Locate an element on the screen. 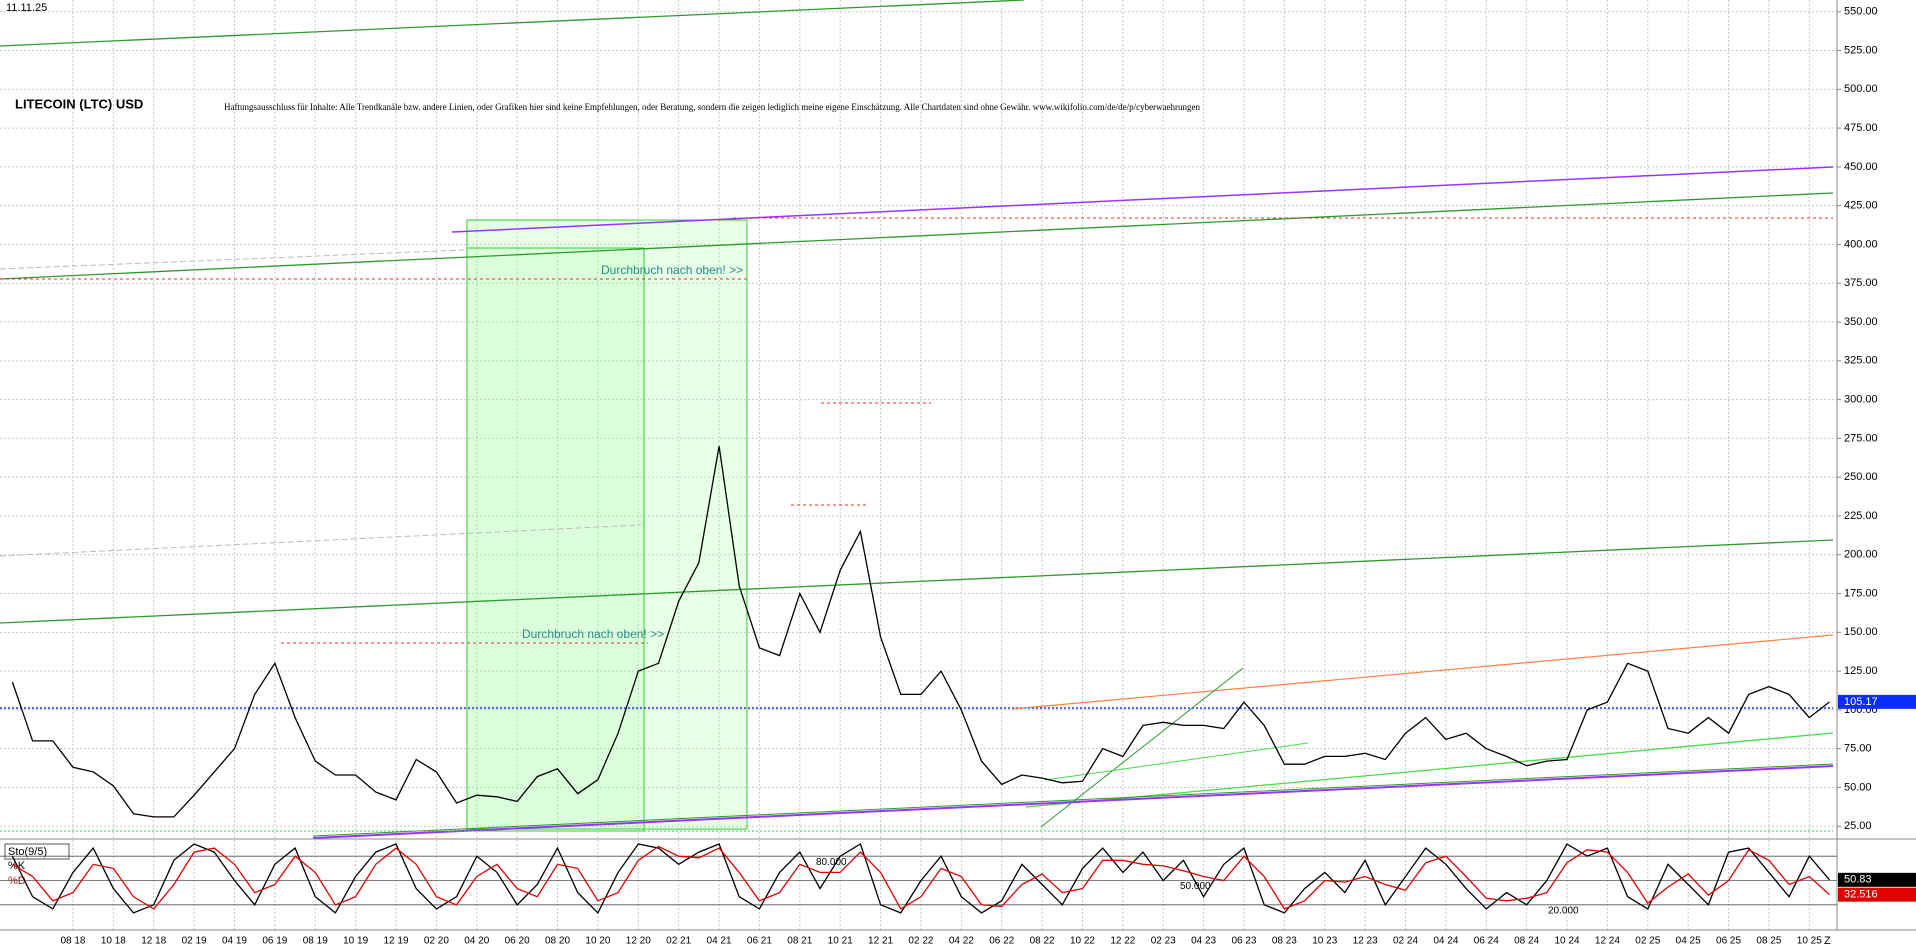 The width and height of the screenshot is (1916, 948). y-tick-label: 325.00 is located at coordinates (1861, 361).